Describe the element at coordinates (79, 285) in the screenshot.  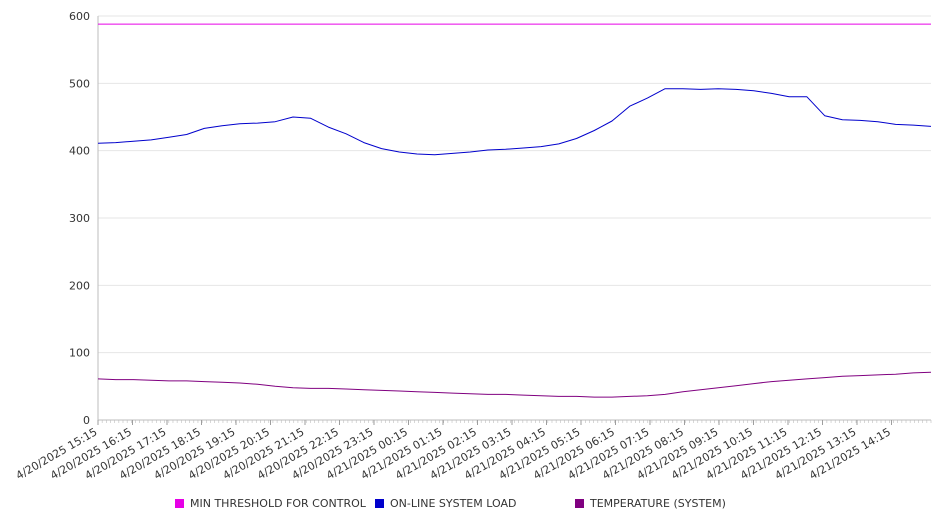
I see `y-tick-label: 200` at that location.